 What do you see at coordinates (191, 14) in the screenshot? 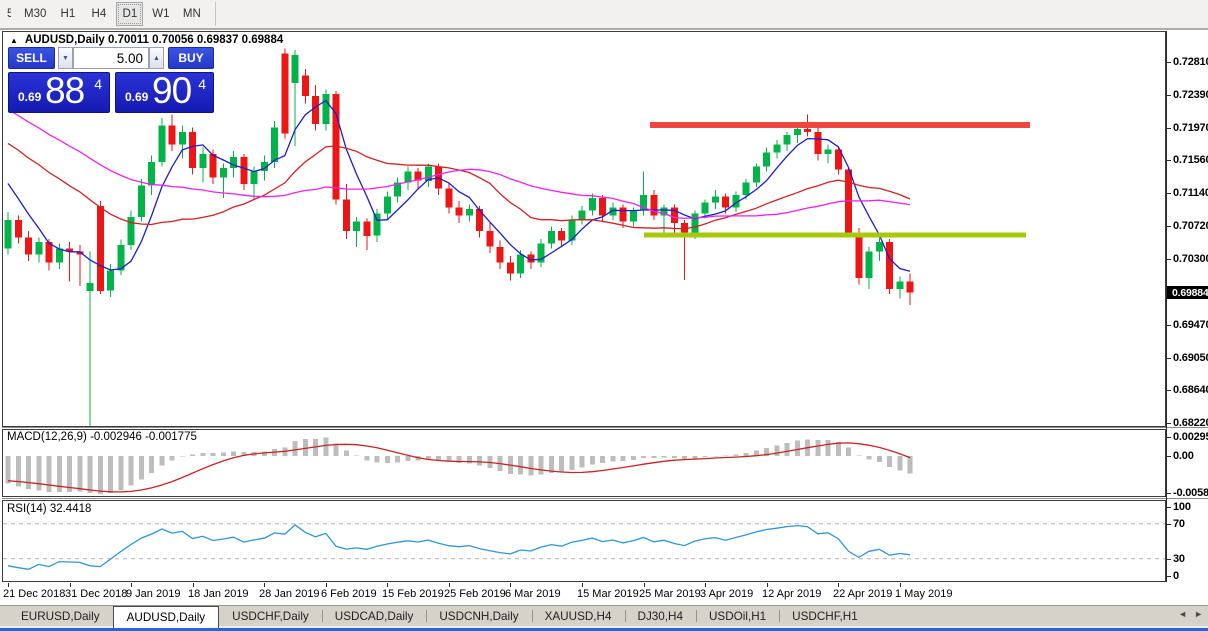
I see `timeframe-button-mn: MN` at bounding box center [191, 14].